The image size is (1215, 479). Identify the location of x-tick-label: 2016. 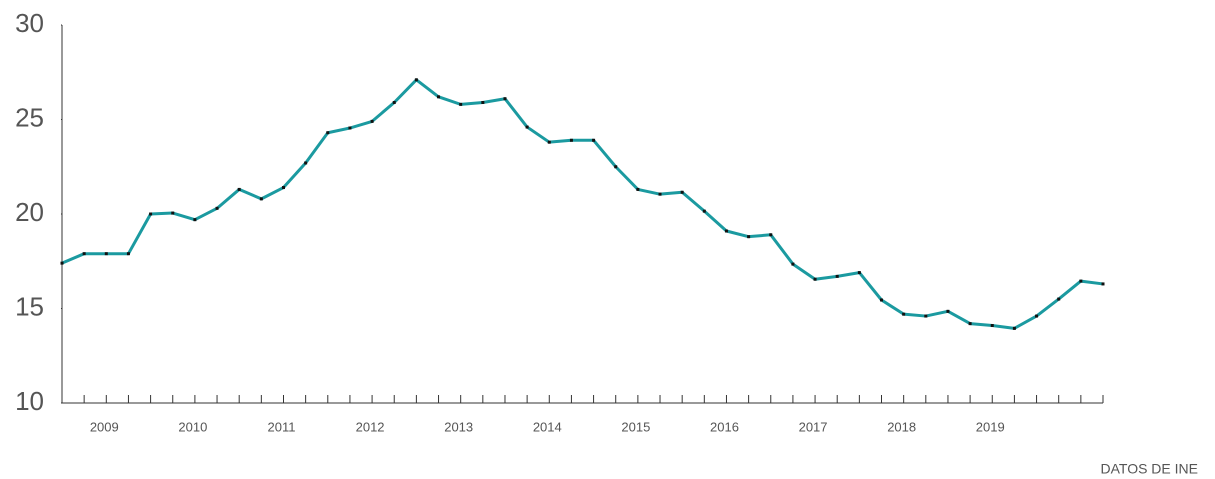
(724, 426).